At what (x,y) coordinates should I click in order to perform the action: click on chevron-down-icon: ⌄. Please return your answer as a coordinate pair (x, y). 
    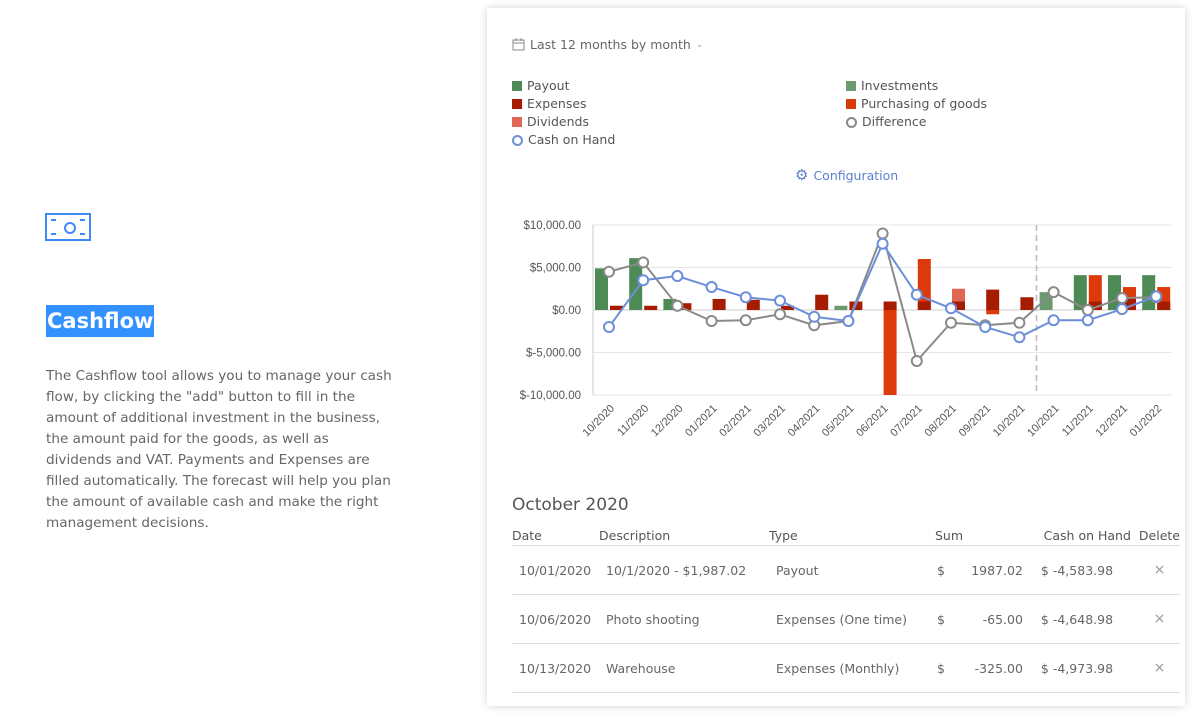
    Looking at the image, I should click on (699, 44).